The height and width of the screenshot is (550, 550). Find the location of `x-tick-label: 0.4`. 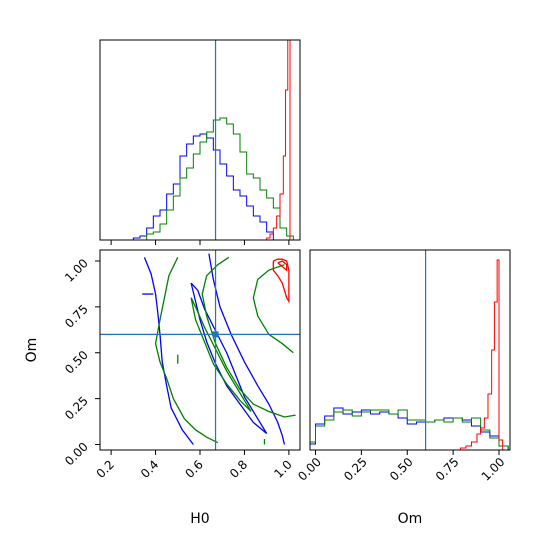

x-tick-label: 0.4 is located at coordinates (149, 468).